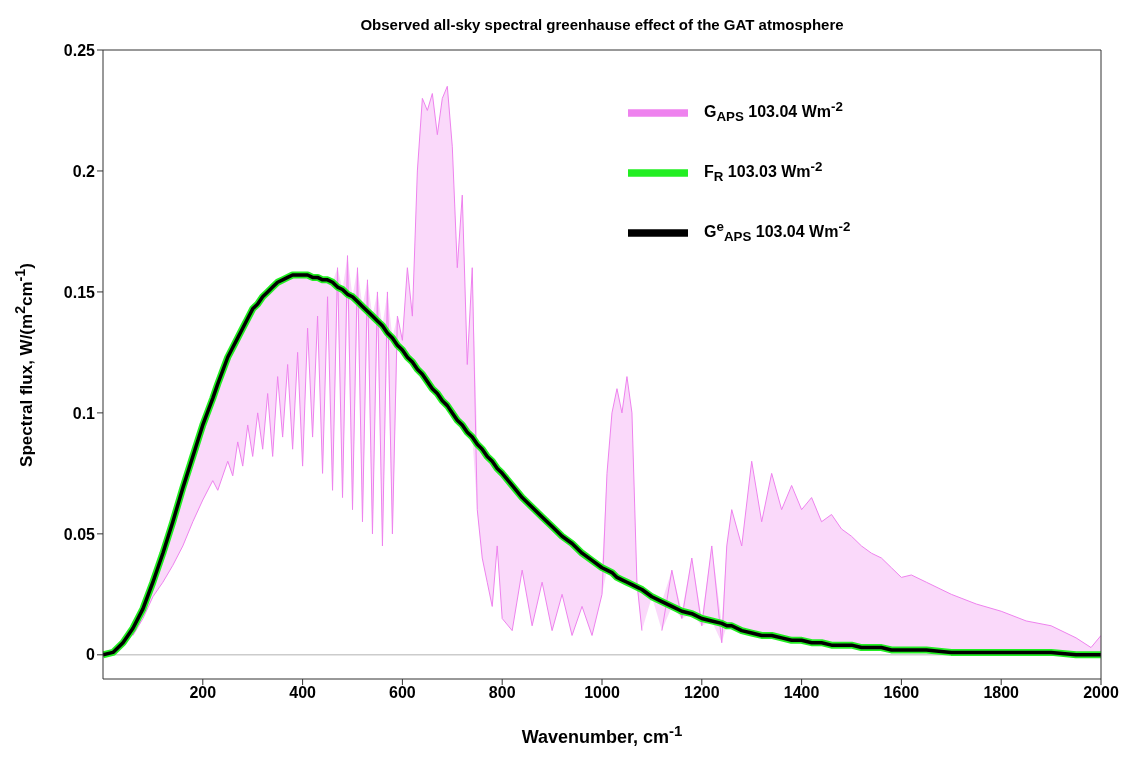  What do you see at coordinates (901, 693) in the screenshot?
I see `x-tick-label: 1600` at bounding box center [901, 693].